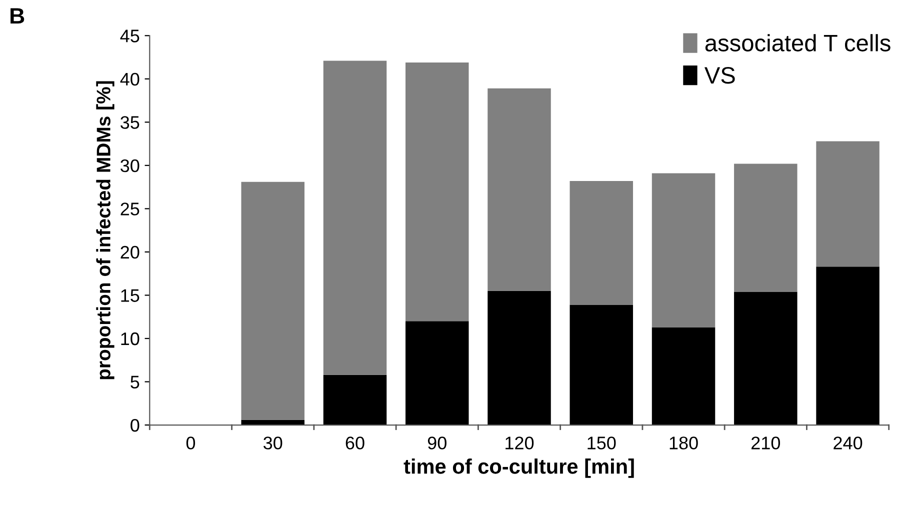  Describe the element at coordinates (684, 443) in the screenshot. I see `x-tick-label: 180` at that location.